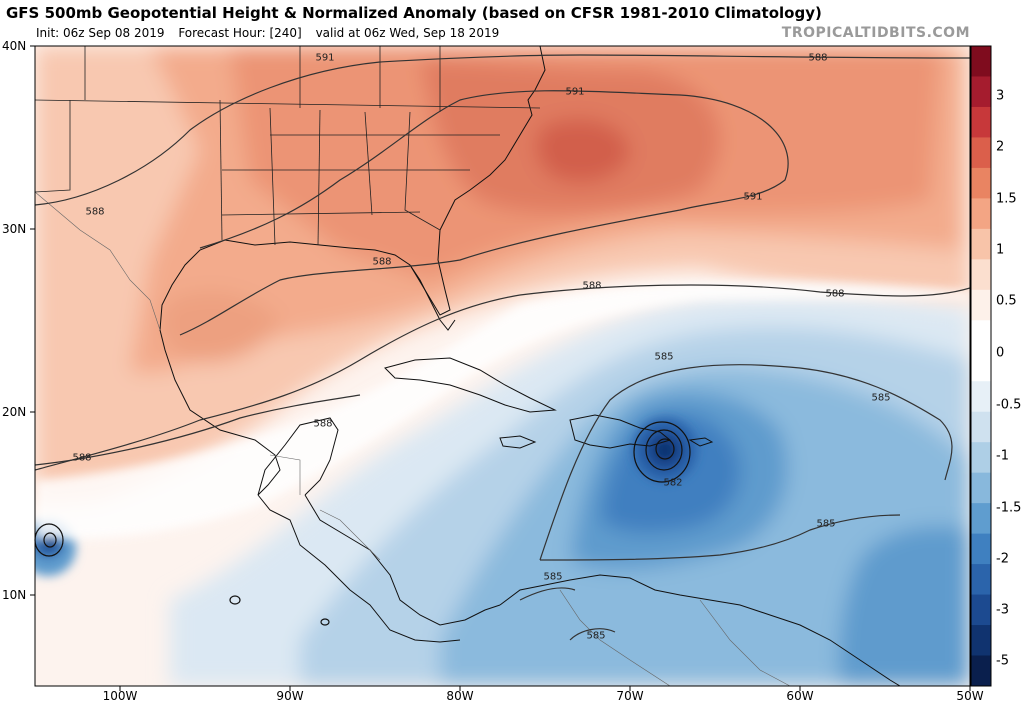  I want to click on colorbar-label: -2, so click(1002, 559).